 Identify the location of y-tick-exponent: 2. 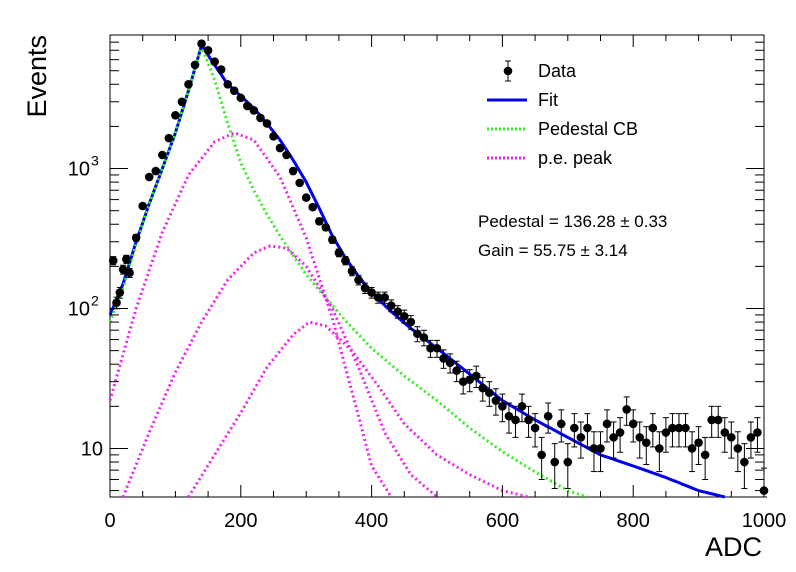
(95, 301).